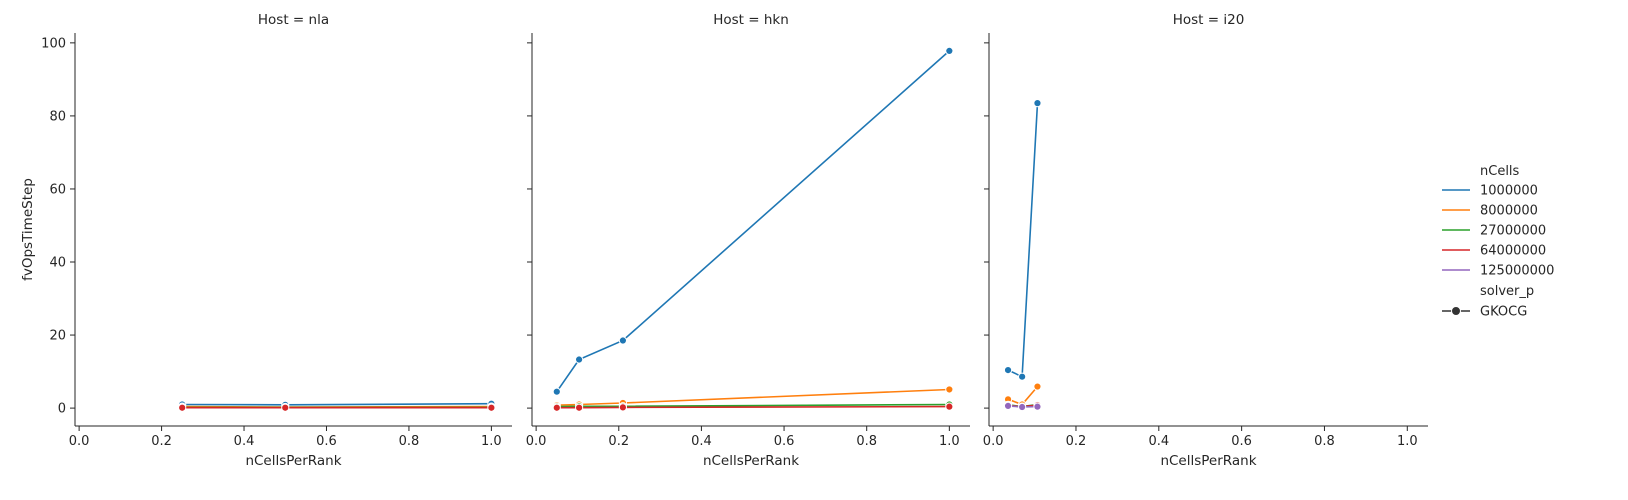 This screenshot has width=1628, height=500. Describe the element at coordinates (62, 409) in the screenshot. I see `y-tick-label: 0` at that location.